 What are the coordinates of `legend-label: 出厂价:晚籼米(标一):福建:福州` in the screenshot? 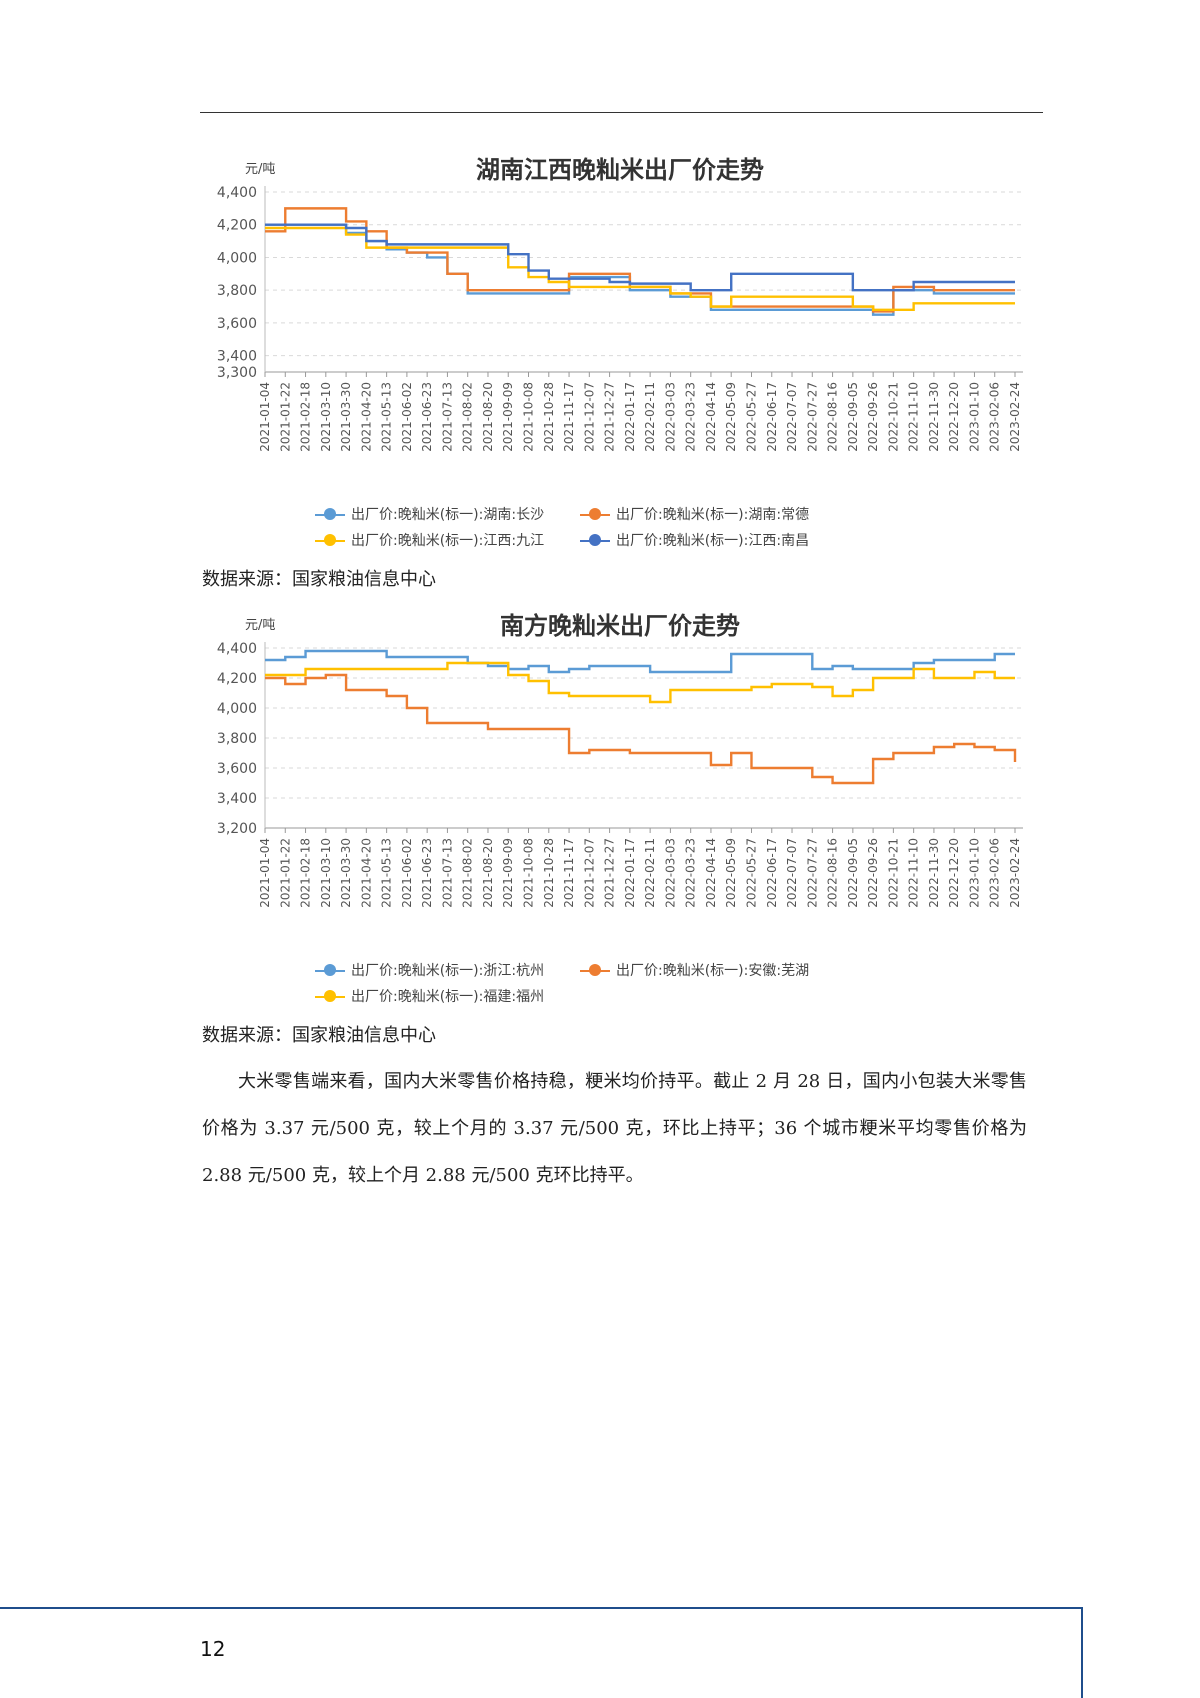 It's located at (448, 997).